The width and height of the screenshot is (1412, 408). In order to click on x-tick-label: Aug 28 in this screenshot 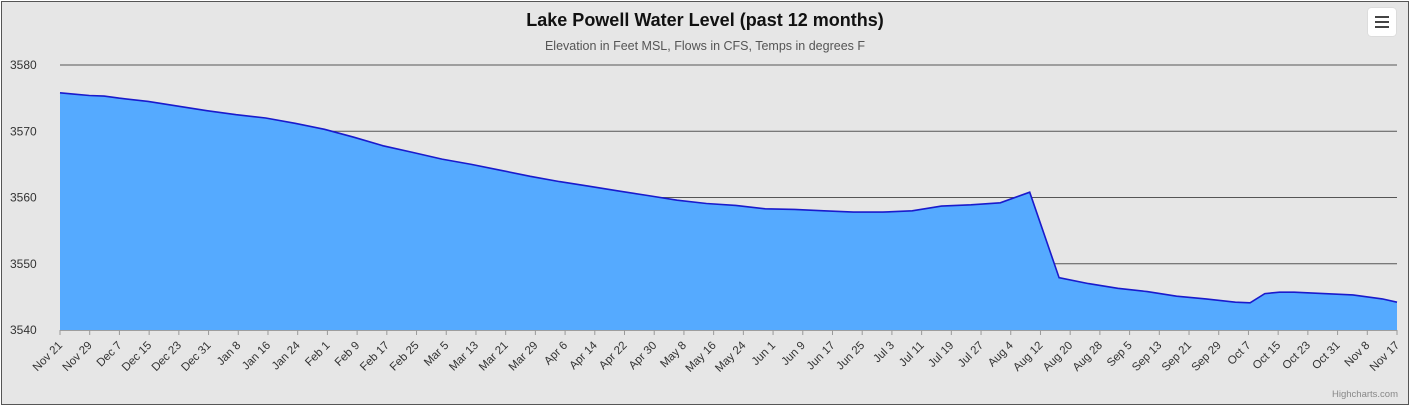, I will do `click(1088, 357)`.